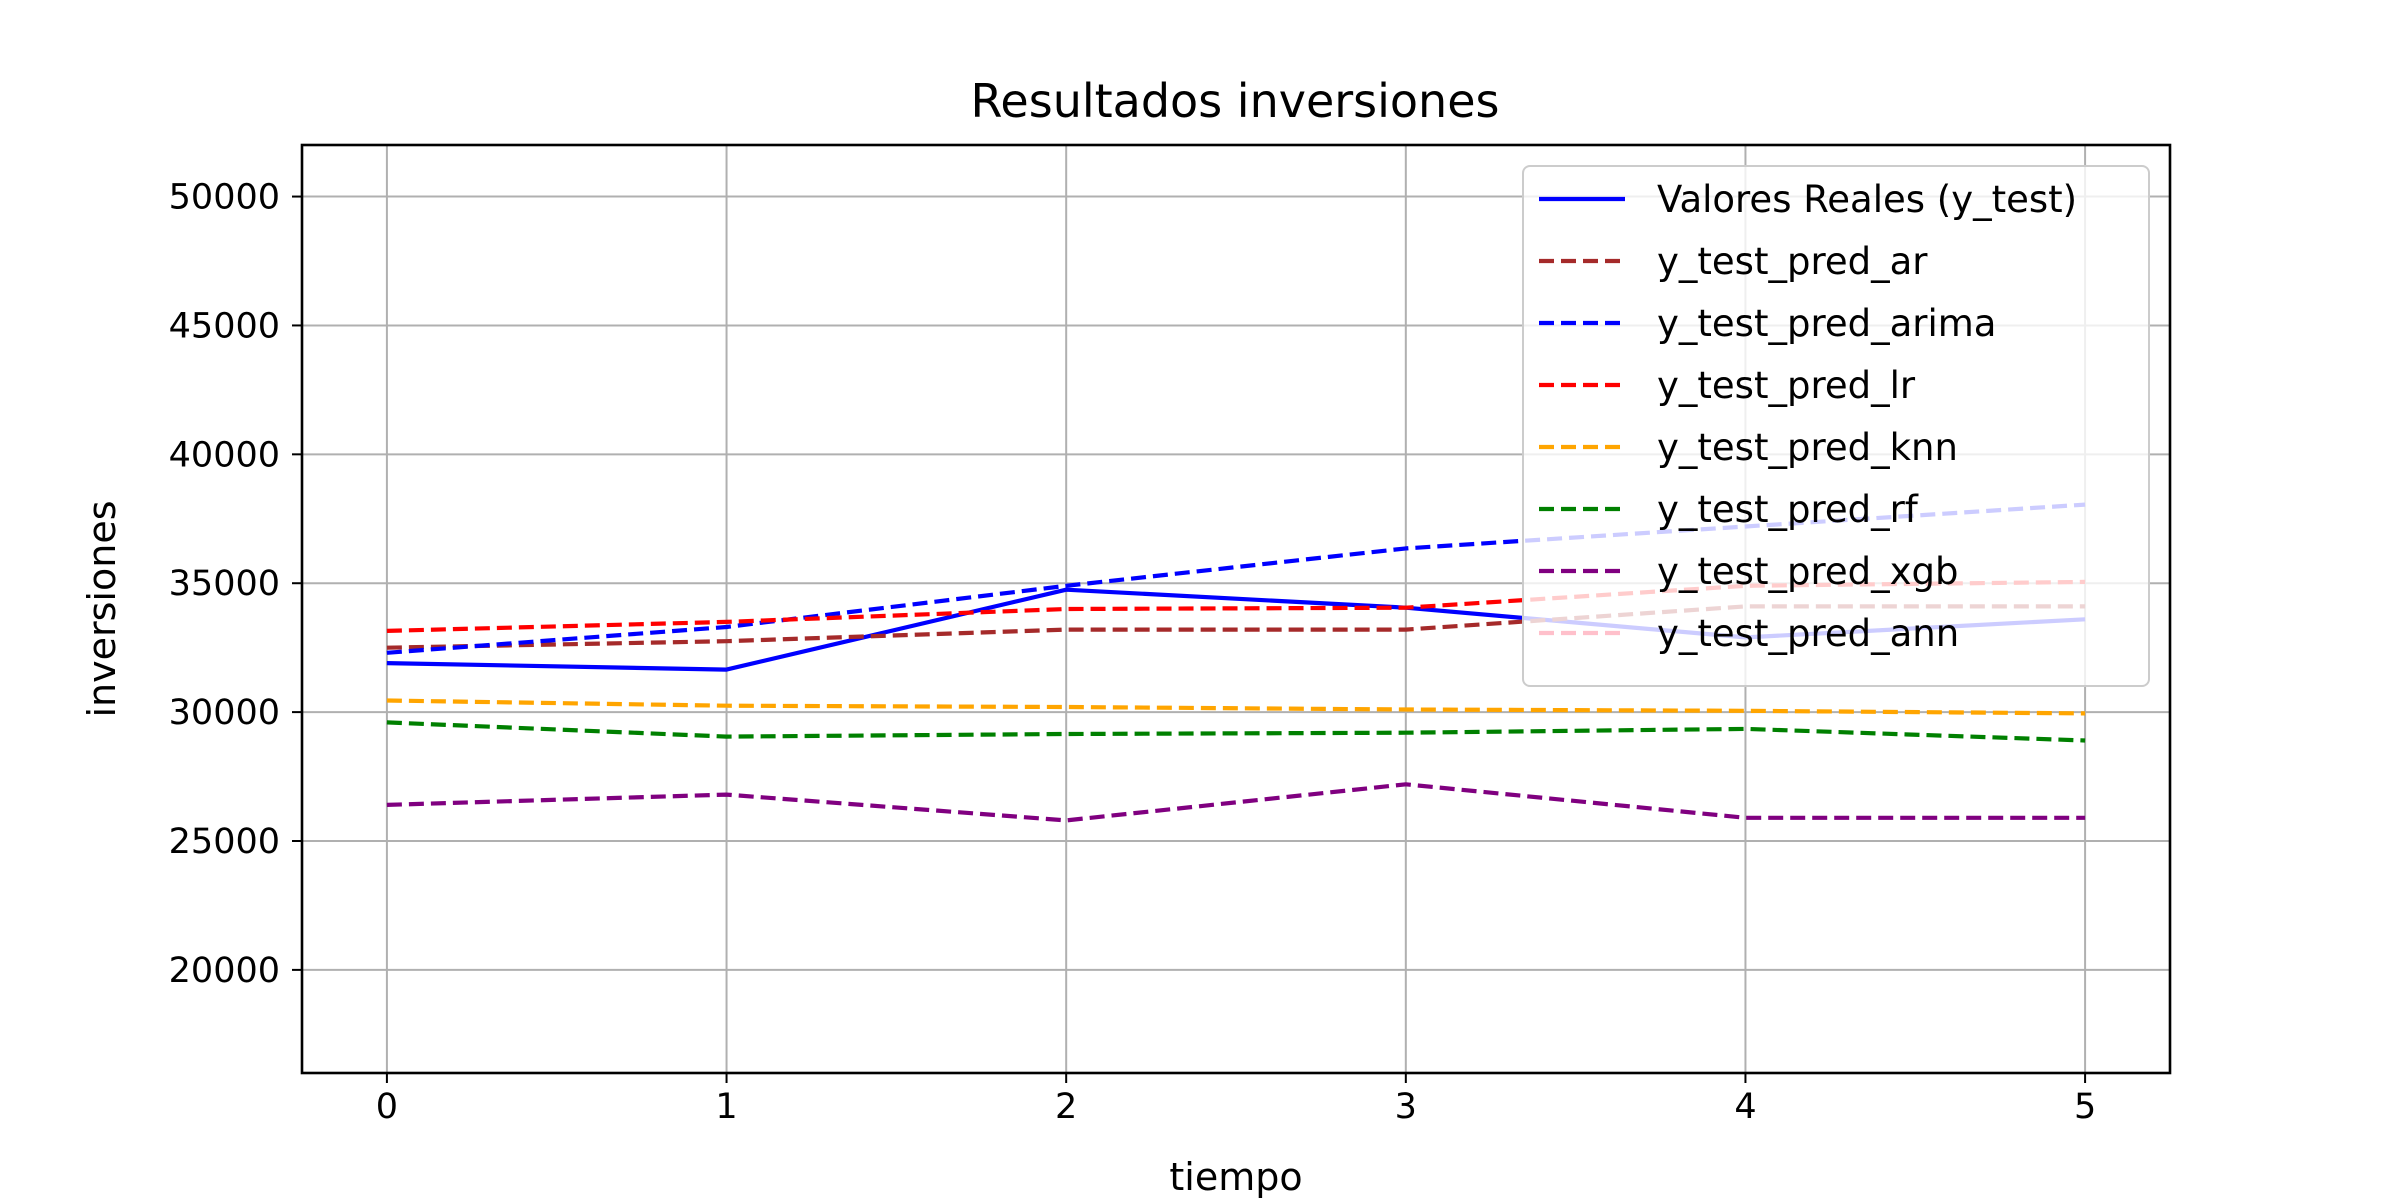 The width and height of the screenshot is (2400, 1200). What do you see at coordinates (224, 713) in the screenshot?
I see `y-tick-label: 30000` at bounding box center [224, 713].